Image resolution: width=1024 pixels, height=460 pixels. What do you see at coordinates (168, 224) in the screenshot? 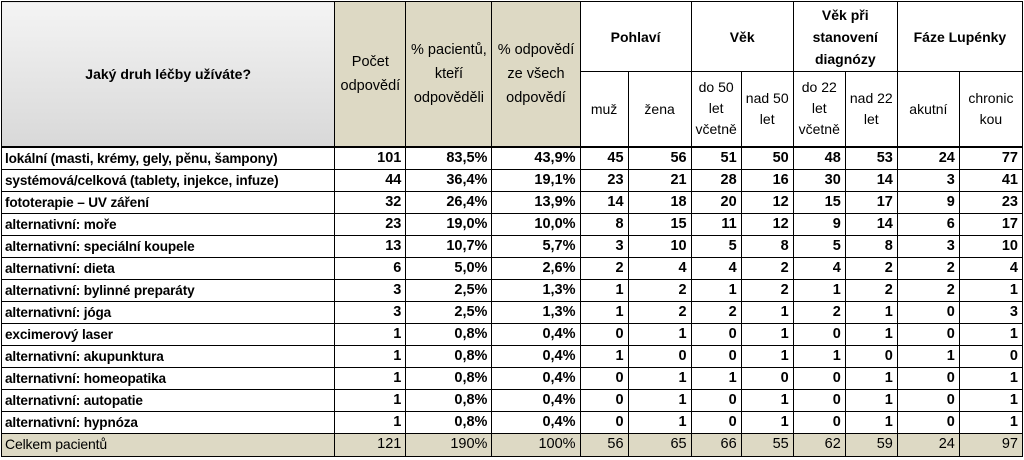
I see `row-label-cell: alternativní: moře` at bounding box center [168, 224].